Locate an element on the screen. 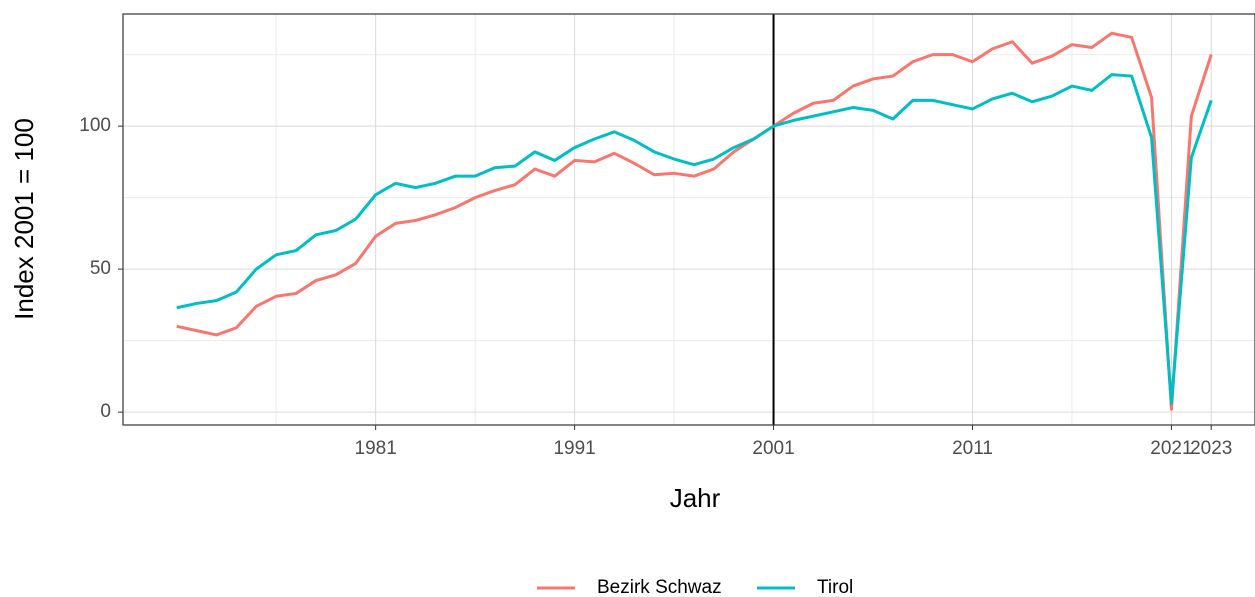  x-tick-label: 2023 is located at coordinates (1211, 448).